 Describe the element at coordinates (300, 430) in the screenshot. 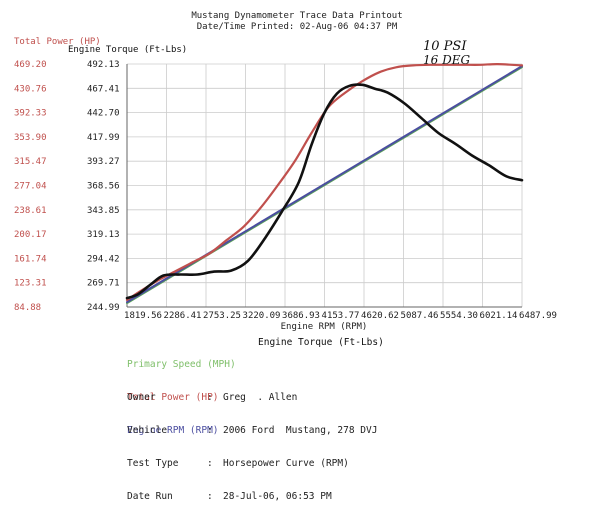

I see `info-value: 2006 Ford Mustang, 278 DVJ` at that location.